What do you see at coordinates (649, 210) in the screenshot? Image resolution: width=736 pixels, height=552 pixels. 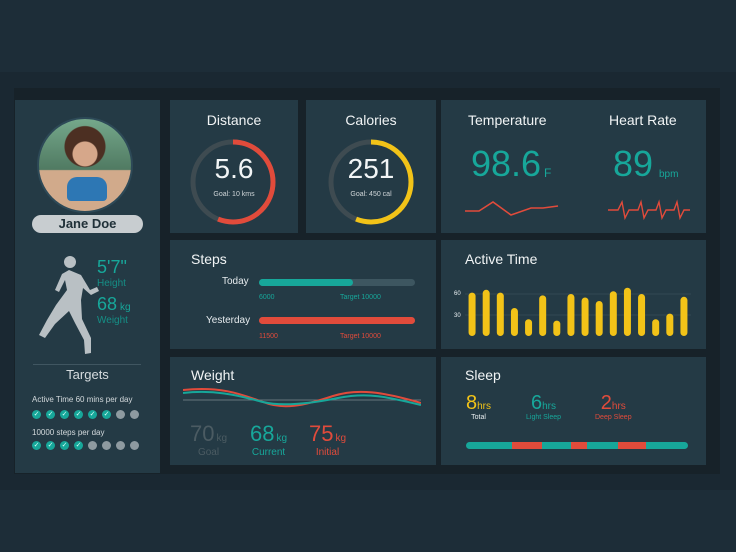 I see `heart-rate-pulse` at bounding box center [649, 210].